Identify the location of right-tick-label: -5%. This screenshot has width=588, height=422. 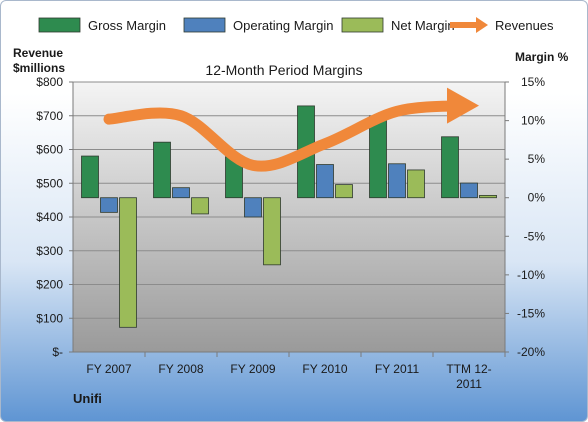
(535, 236).